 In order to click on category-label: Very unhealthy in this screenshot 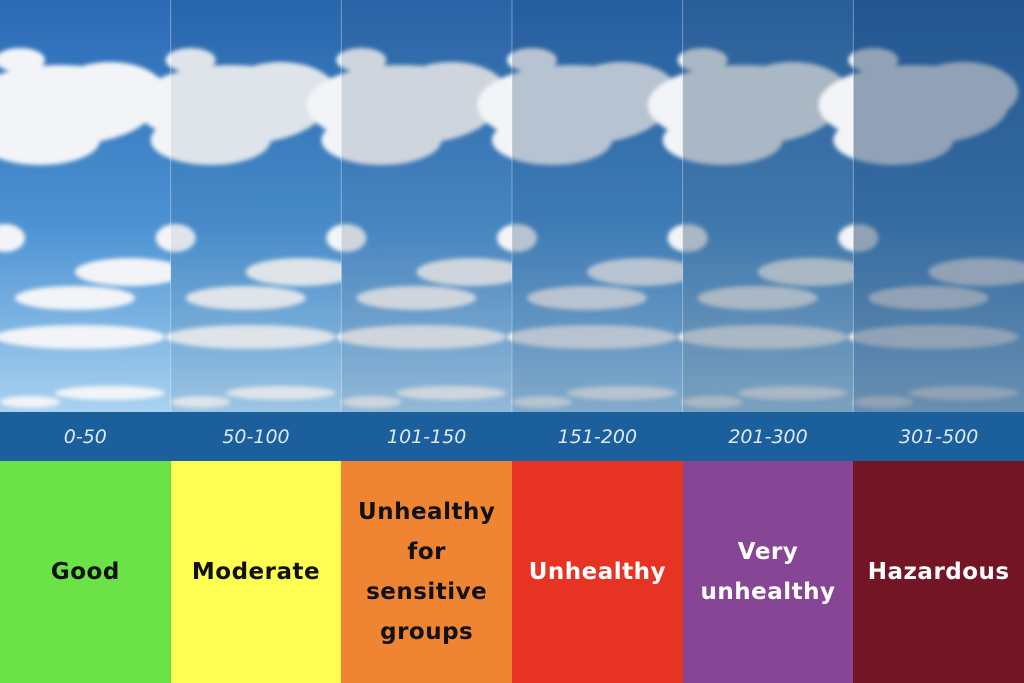, I will do `click(768, 572)`.